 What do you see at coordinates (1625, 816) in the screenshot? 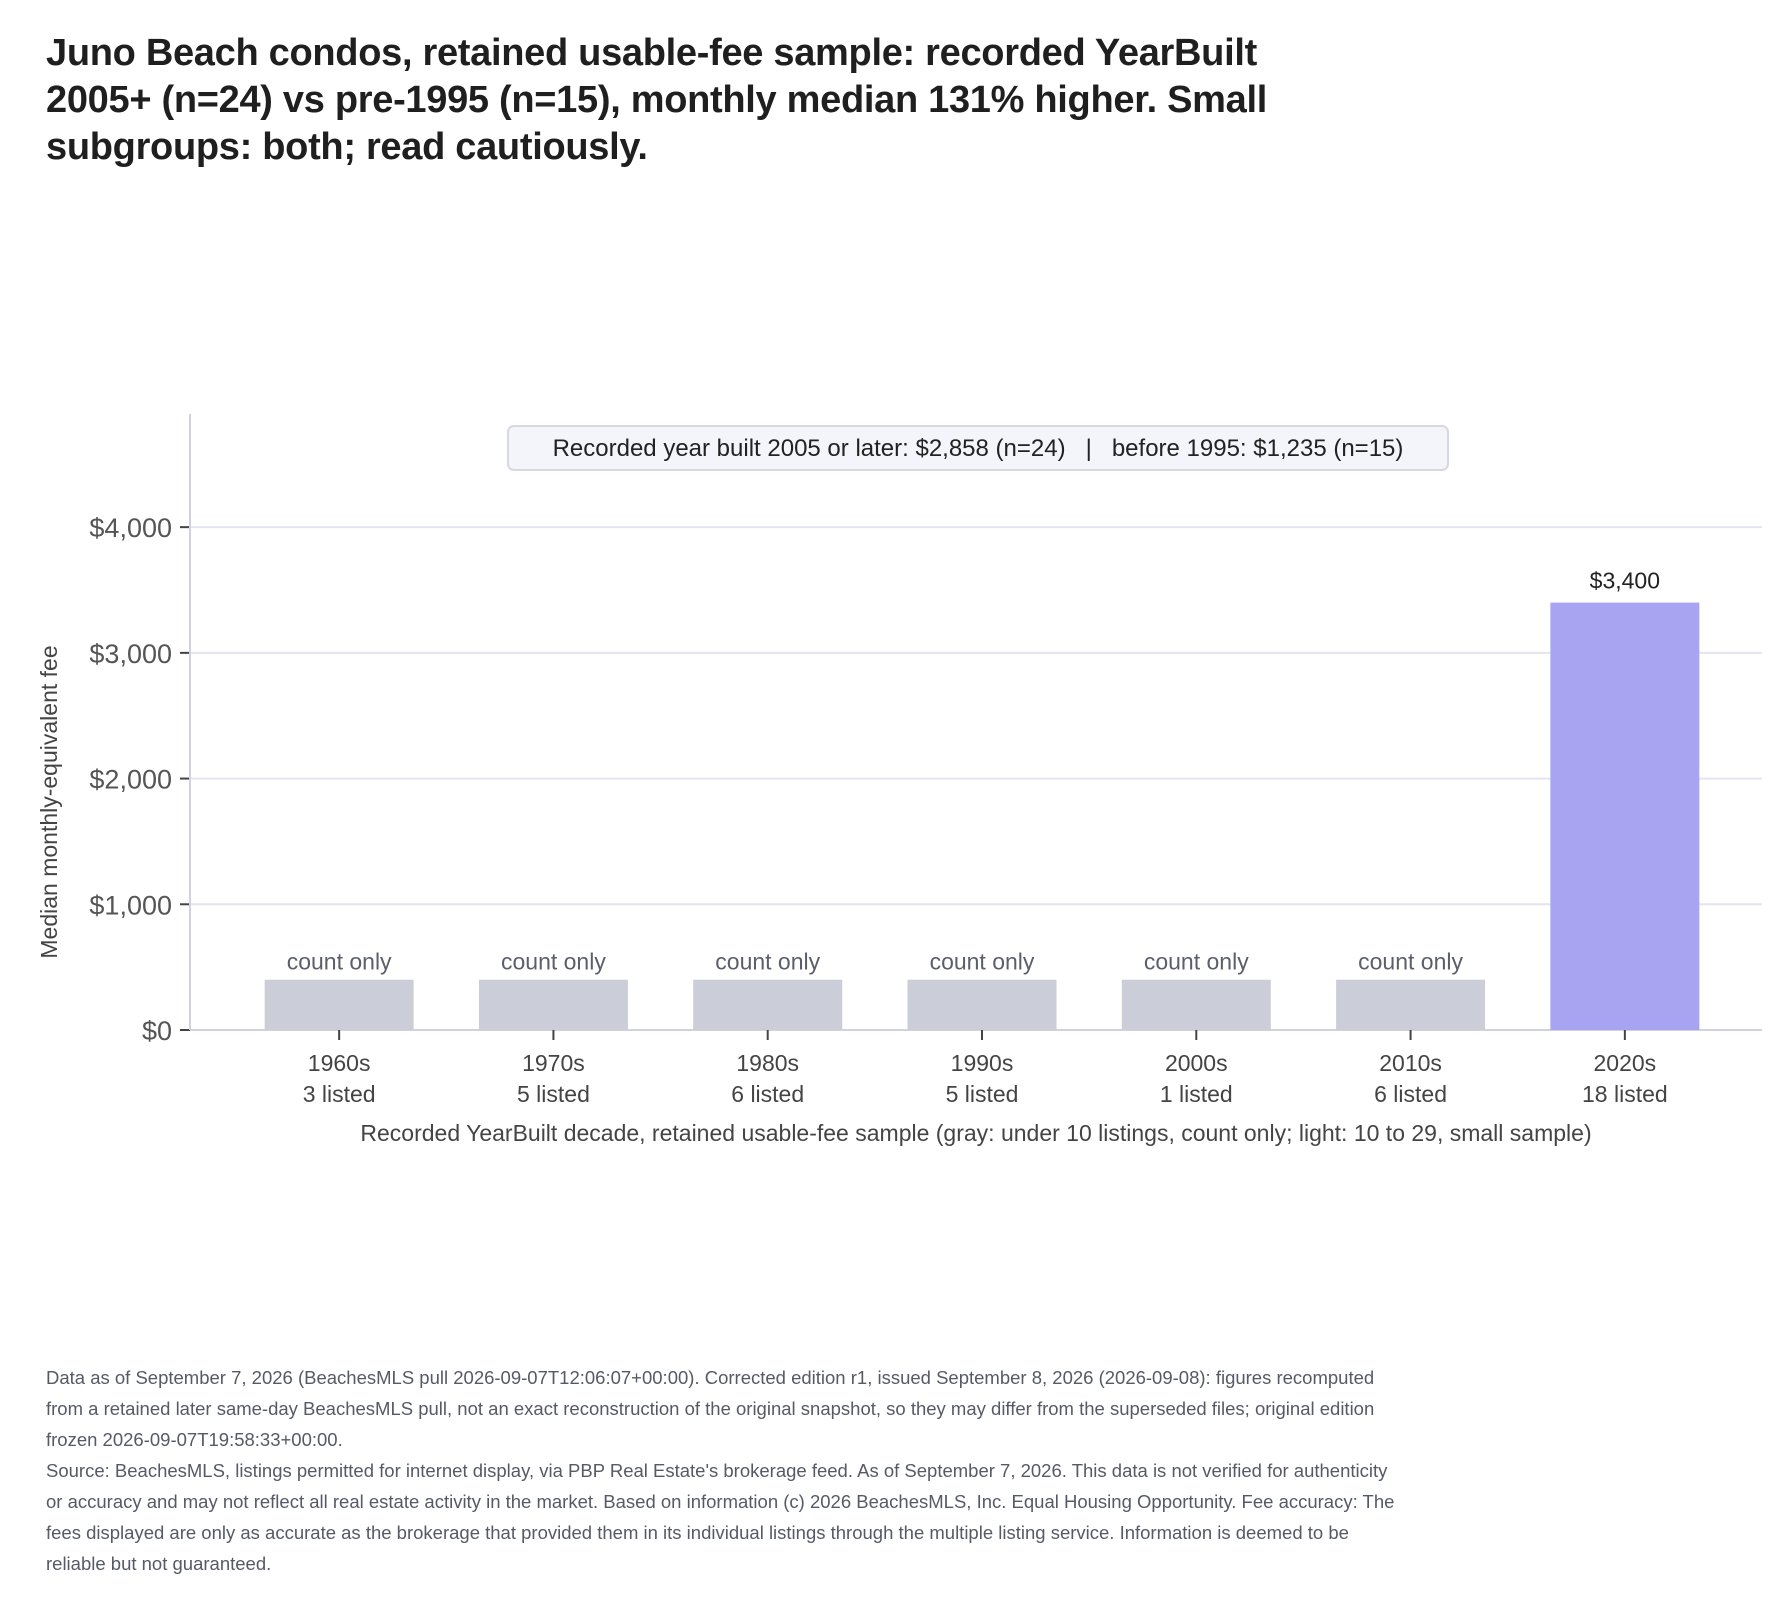
I see `bar-2020s` at bounding box center [1625, 816].